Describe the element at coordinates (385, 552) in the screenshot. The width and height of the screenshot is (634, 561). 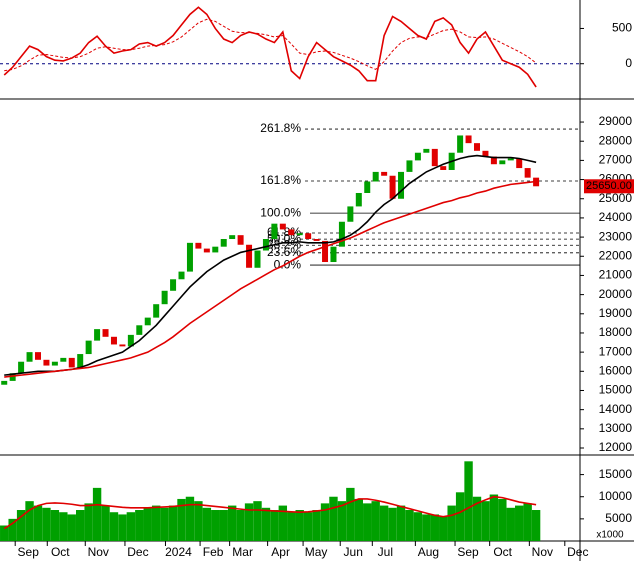
I see `x-tick-label: Jul` at that location.